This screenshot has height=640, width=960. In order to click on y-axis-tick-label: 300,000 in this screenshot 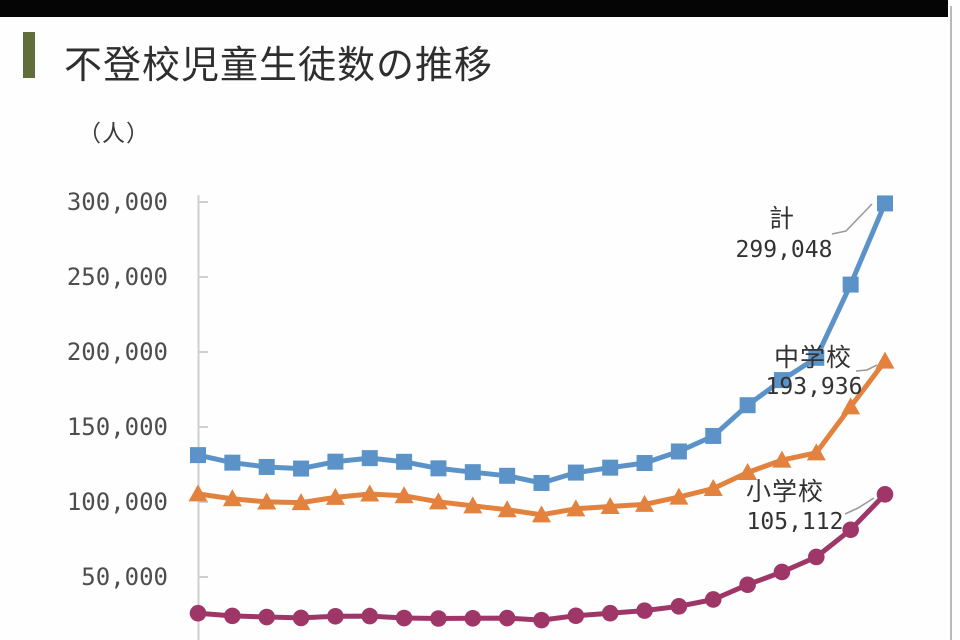, I will do `click(117, 202)`.